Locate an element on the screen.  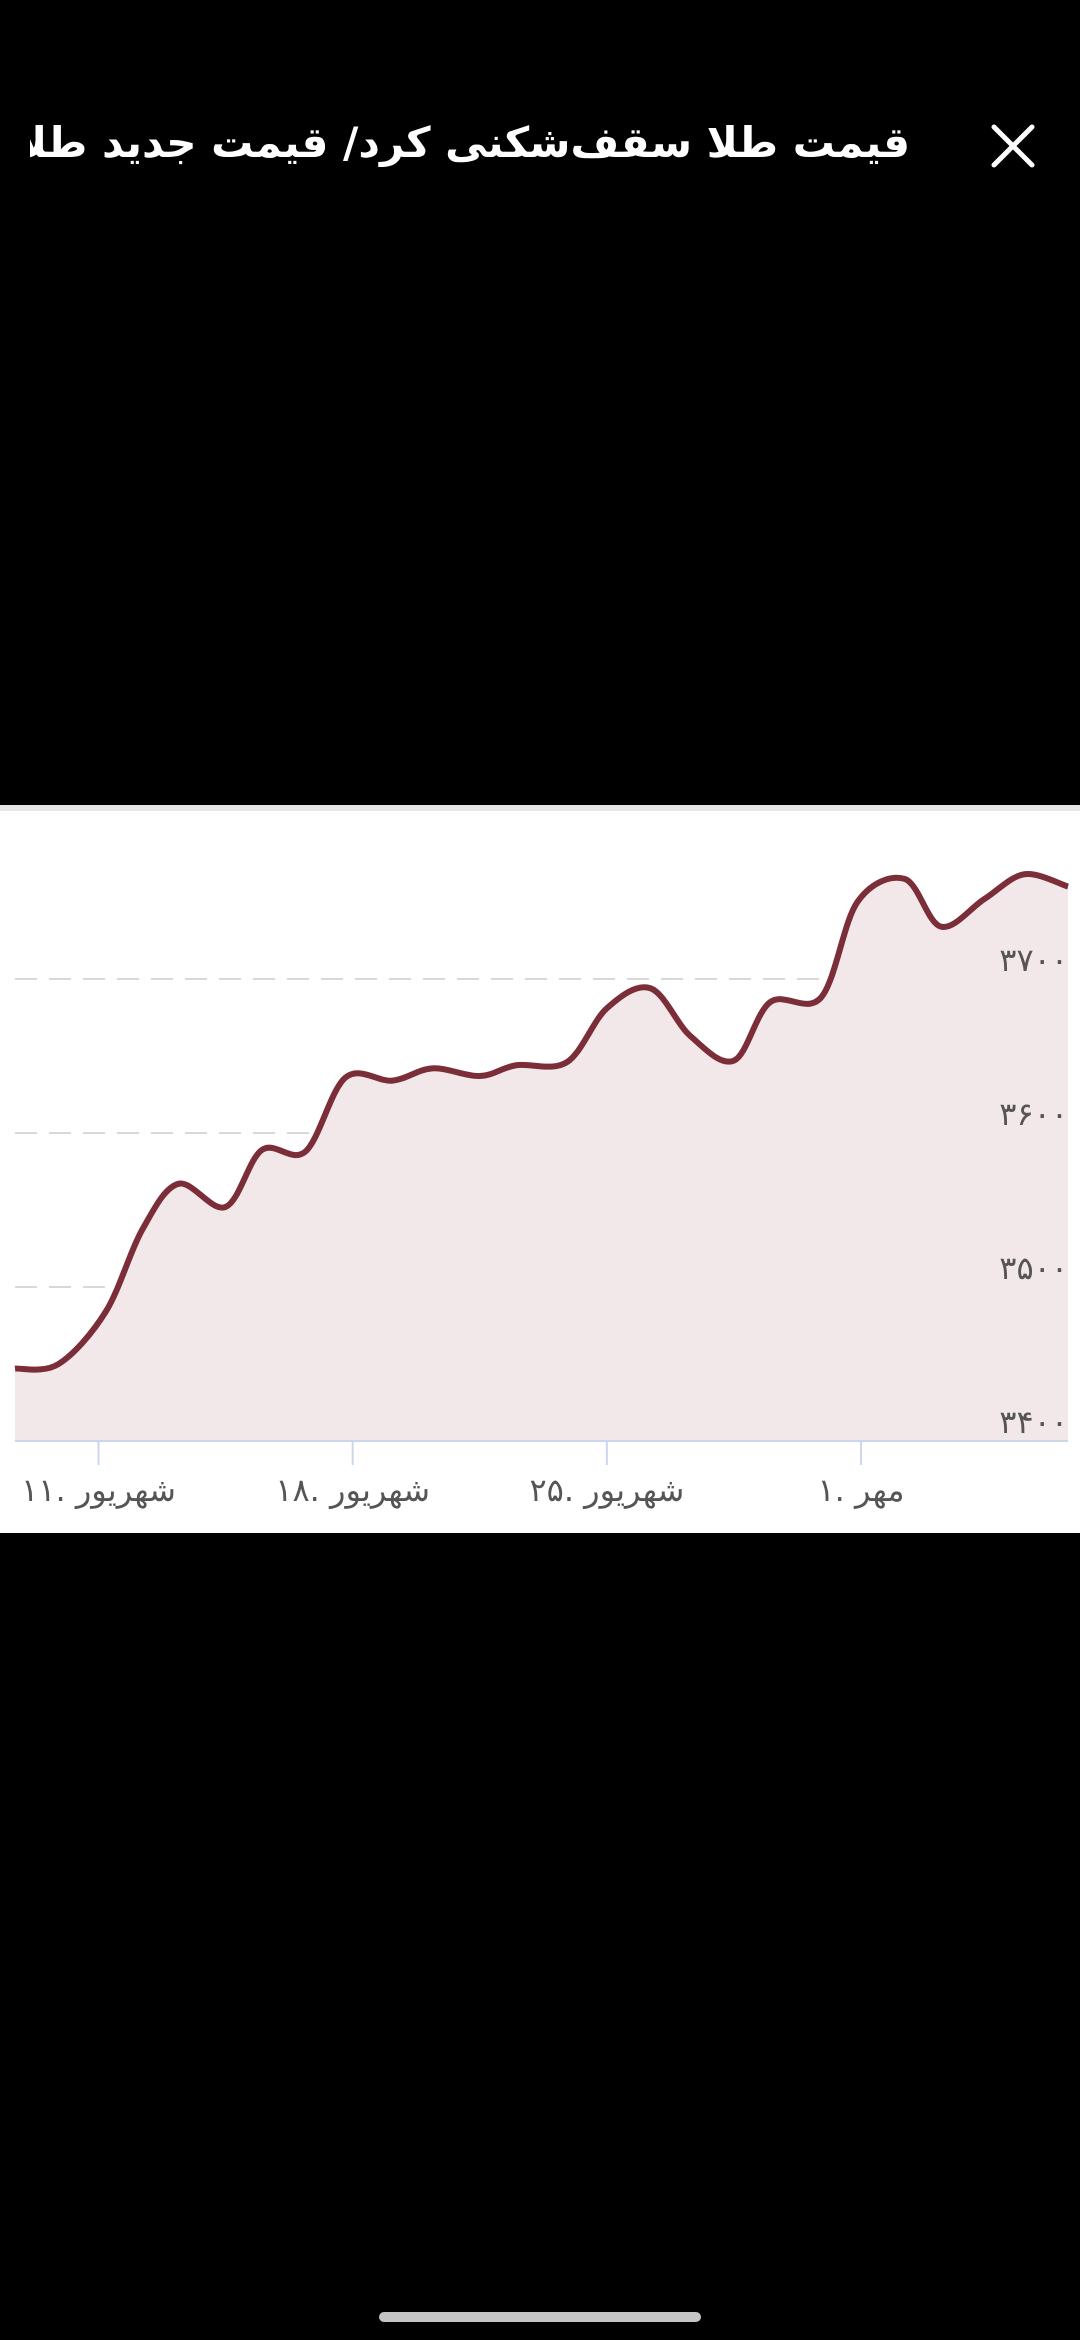
x-tick-label: ۲۵. شهریور is located at coordinates (606, 1490).